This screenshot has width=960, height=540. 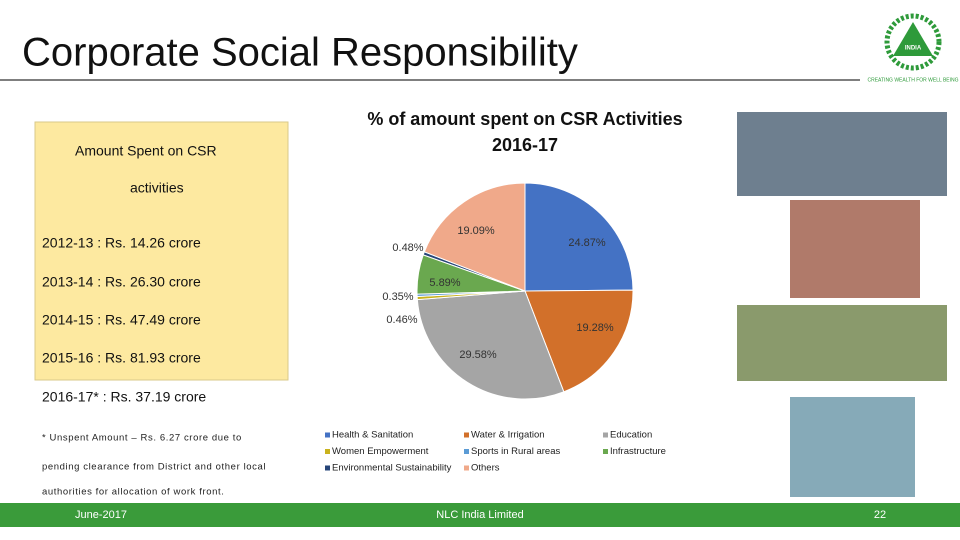 I want to click on data-label: 0.48%, so click(x=407, y=248).